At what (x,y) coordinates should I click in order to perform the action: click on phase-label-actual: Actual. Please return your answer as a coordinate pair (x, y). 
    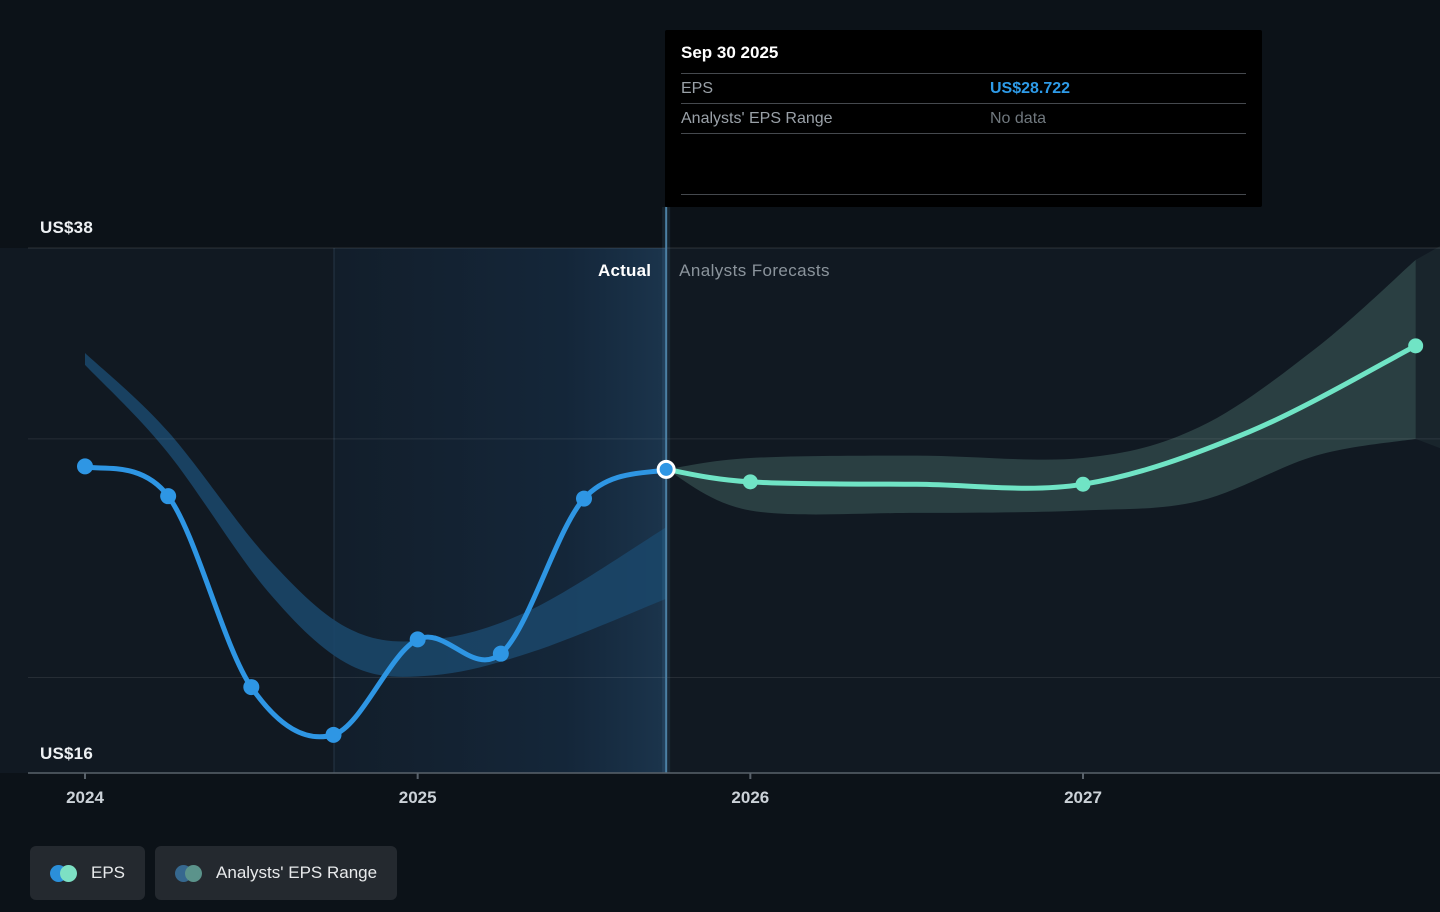
    Looking at the image, I should click on (625, 270).